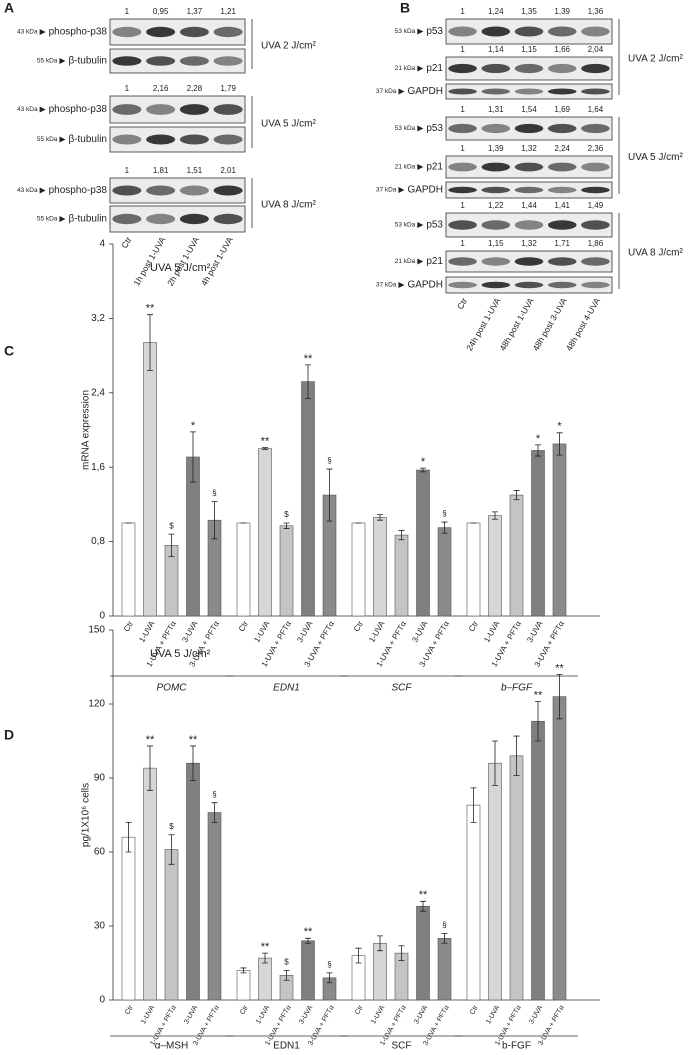 This screenshot has width=697, height=1055. What do you see at coordinates (263, 1014) in the screenshot?
I see `x-tick-label: 1-UVA` at bounding box center [263, 1014].